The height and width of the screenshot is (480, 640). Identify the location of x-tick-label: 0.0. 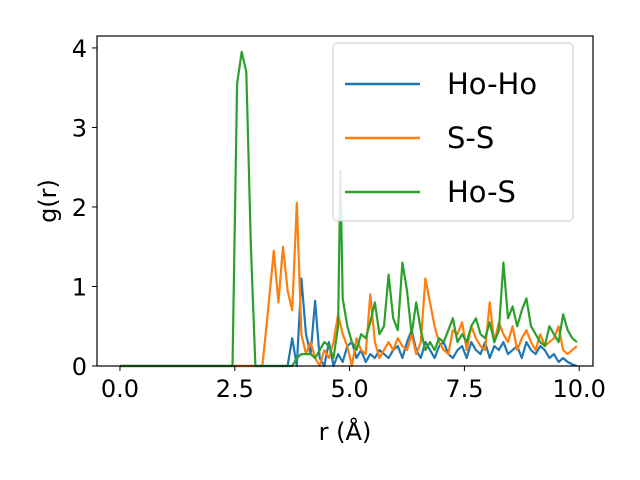
(120, 389).